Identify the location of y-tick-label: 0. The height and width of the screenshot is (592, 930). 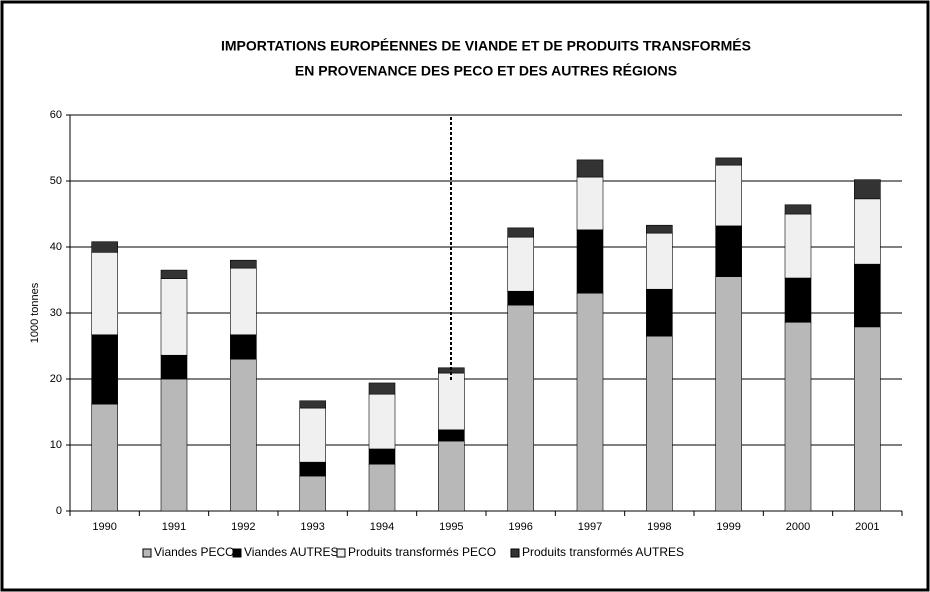
(59, 511).